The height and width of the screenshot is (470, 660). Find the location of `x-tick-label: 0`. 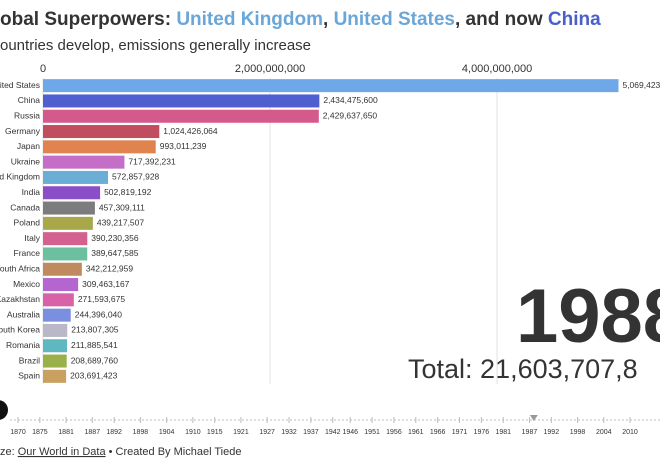

x-tick-label: 0 is located at coordinates (43, 69).